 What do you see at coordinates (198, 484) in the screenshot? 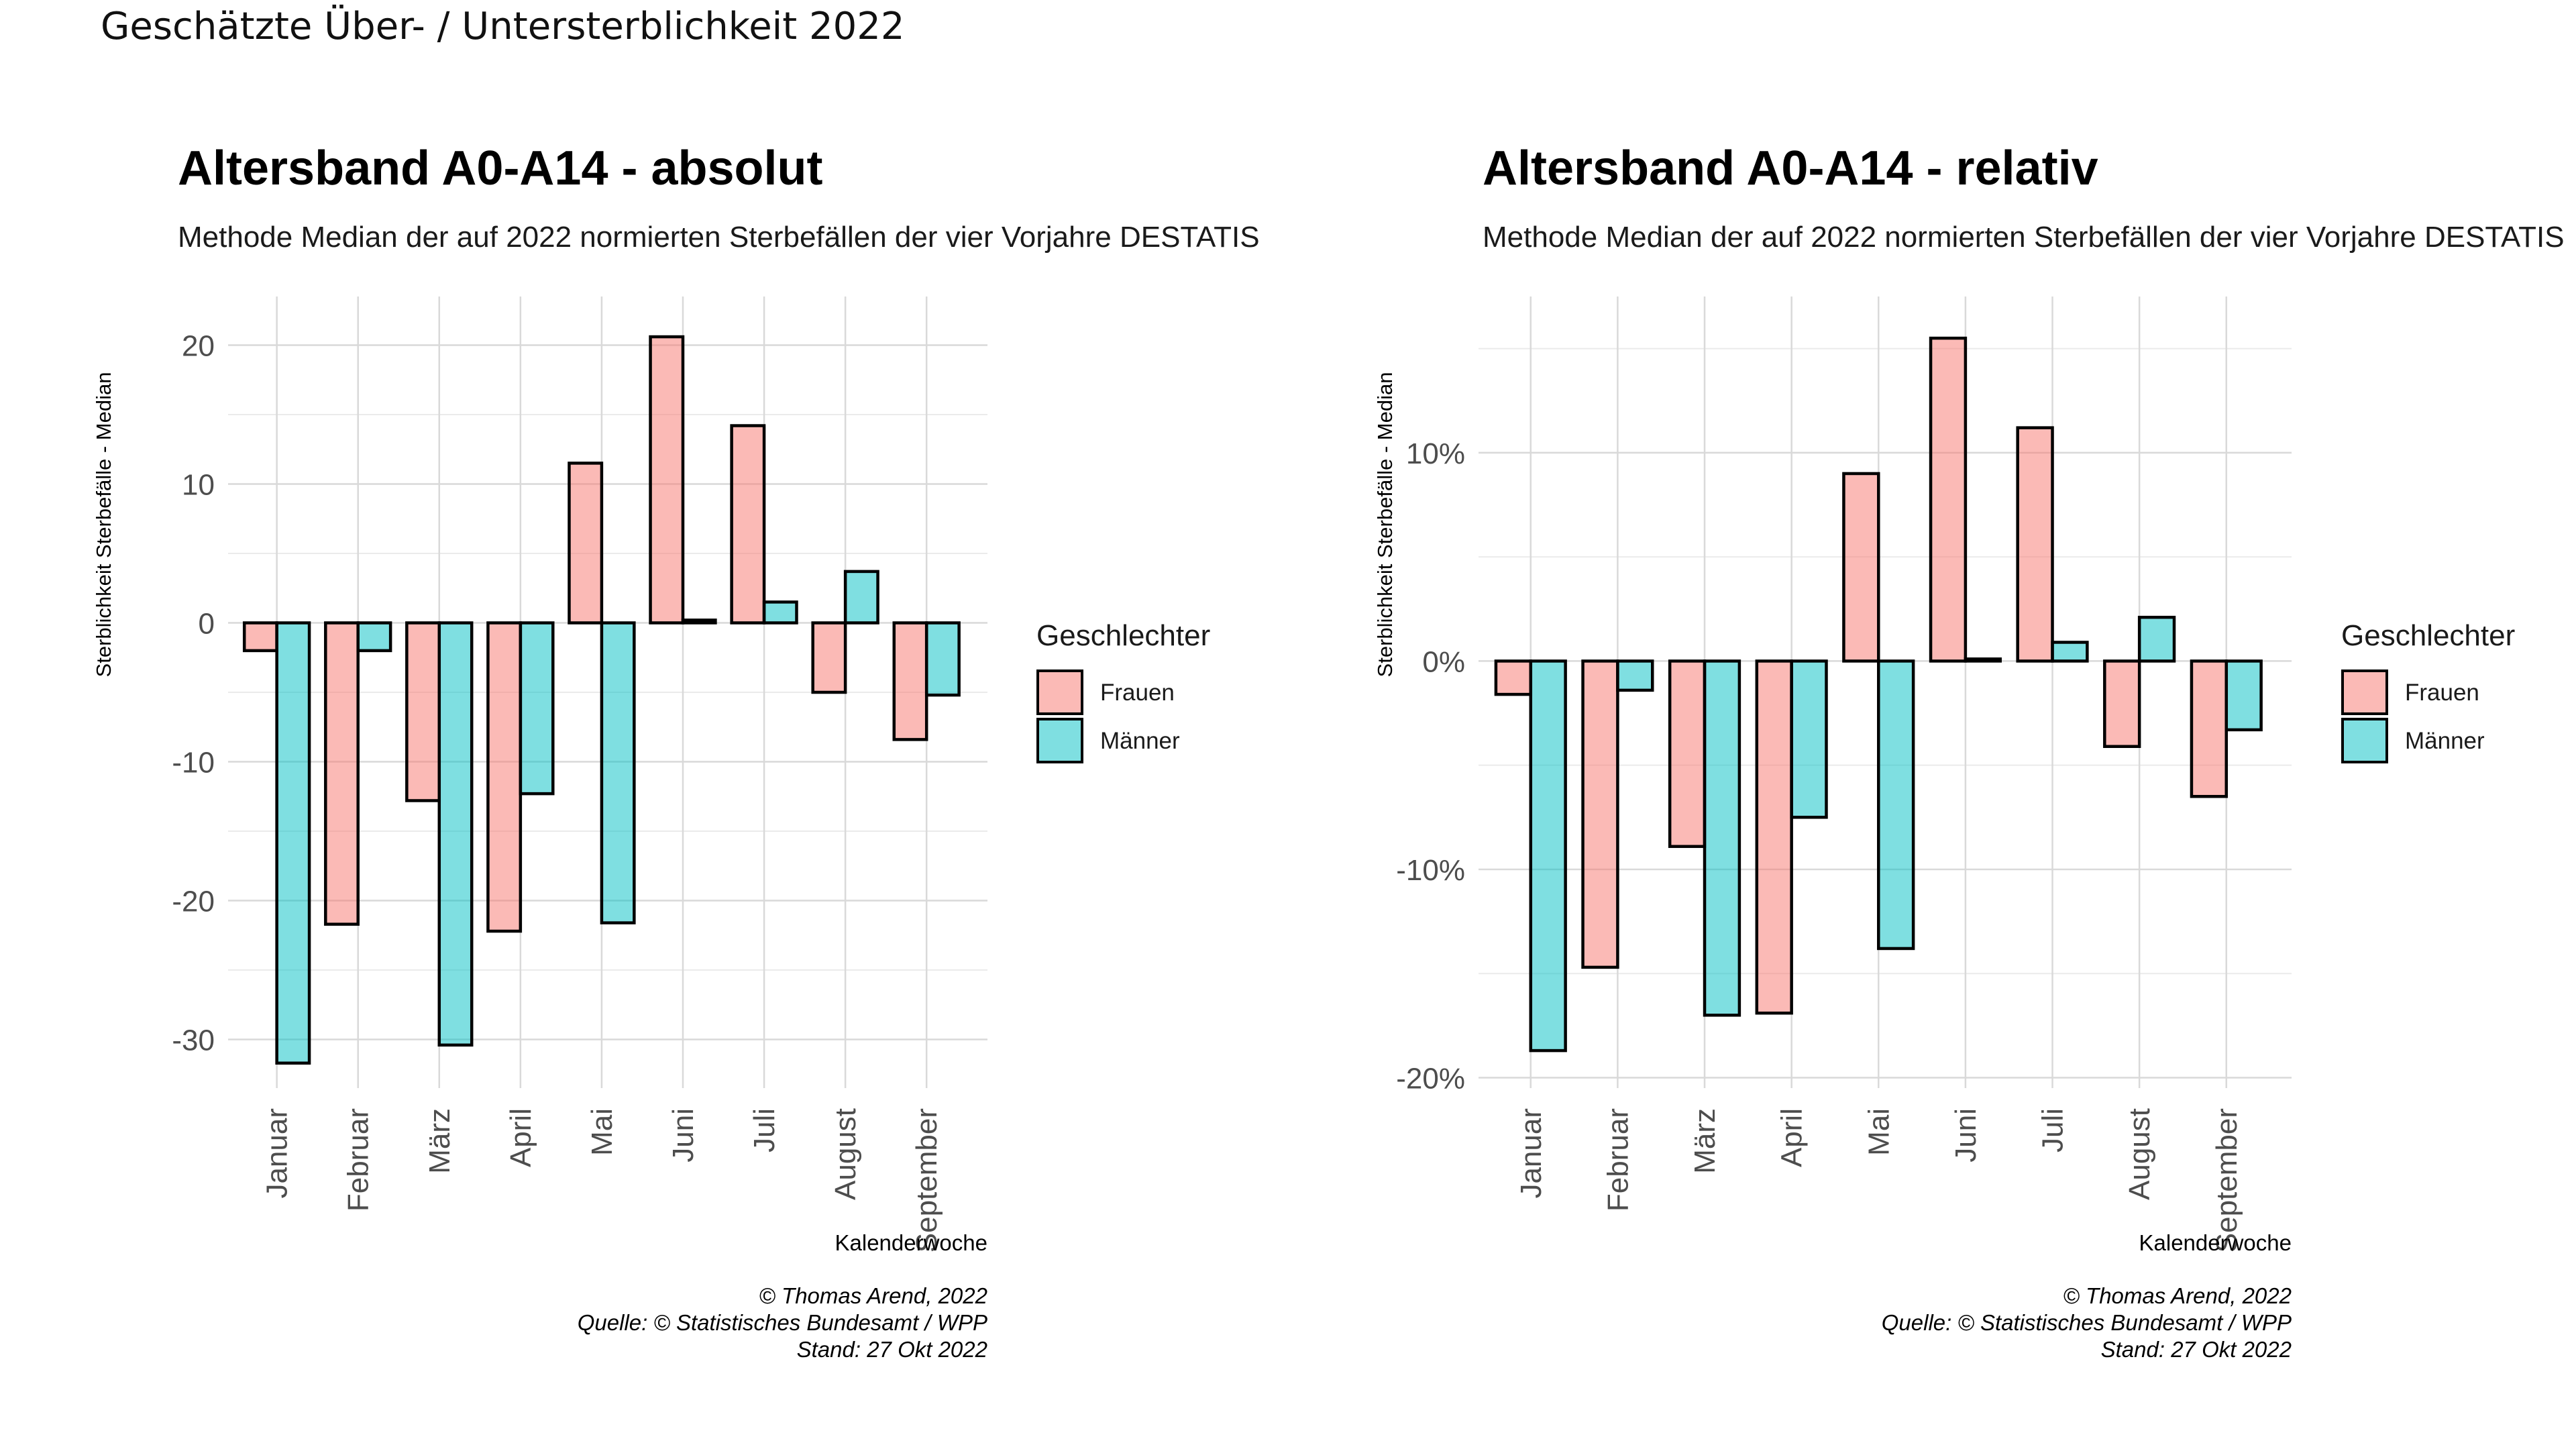
I see `y-tick-label: 10` at bounding box center [198, 484].